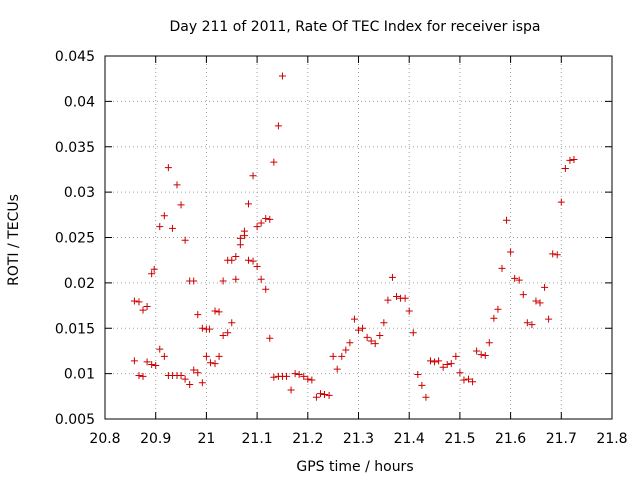 The height and width of the screenshot is (480, 640). I want to click on x-tick-label: 21.8, so click(611, 439).